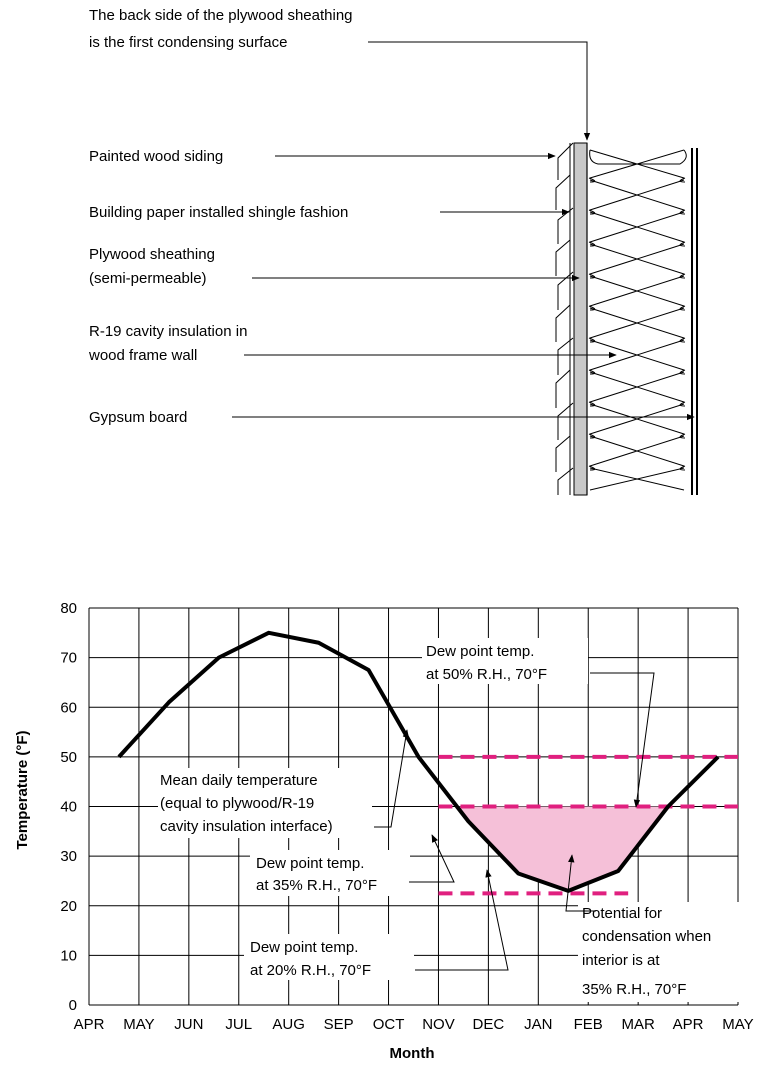 The image size is (767, 1070). What do you see at coordinates (622, 913) in the screenshot?
I see `potential-label-1: Potential for` at bounding box center [622, 913].